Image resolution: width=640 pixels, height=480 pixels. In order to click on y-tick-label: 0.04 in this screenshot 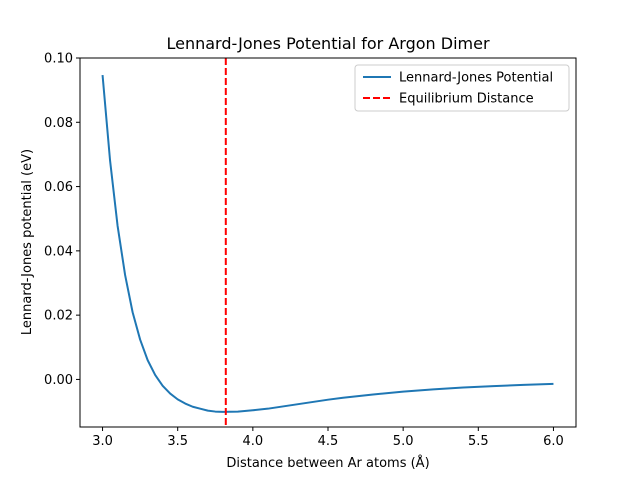, I will do `click(58, 251)`.